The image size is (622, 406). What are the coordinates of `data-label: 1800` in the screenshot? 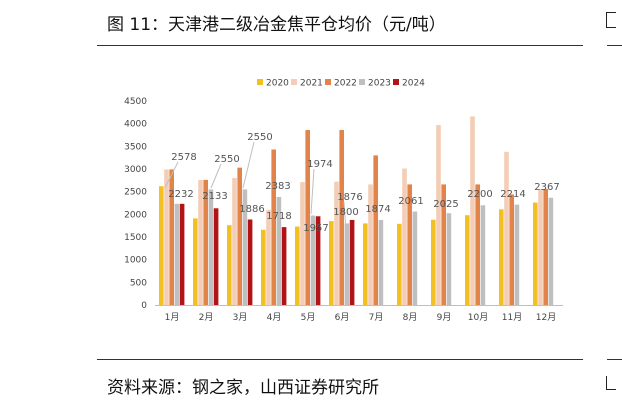 It's located at (345, 212).